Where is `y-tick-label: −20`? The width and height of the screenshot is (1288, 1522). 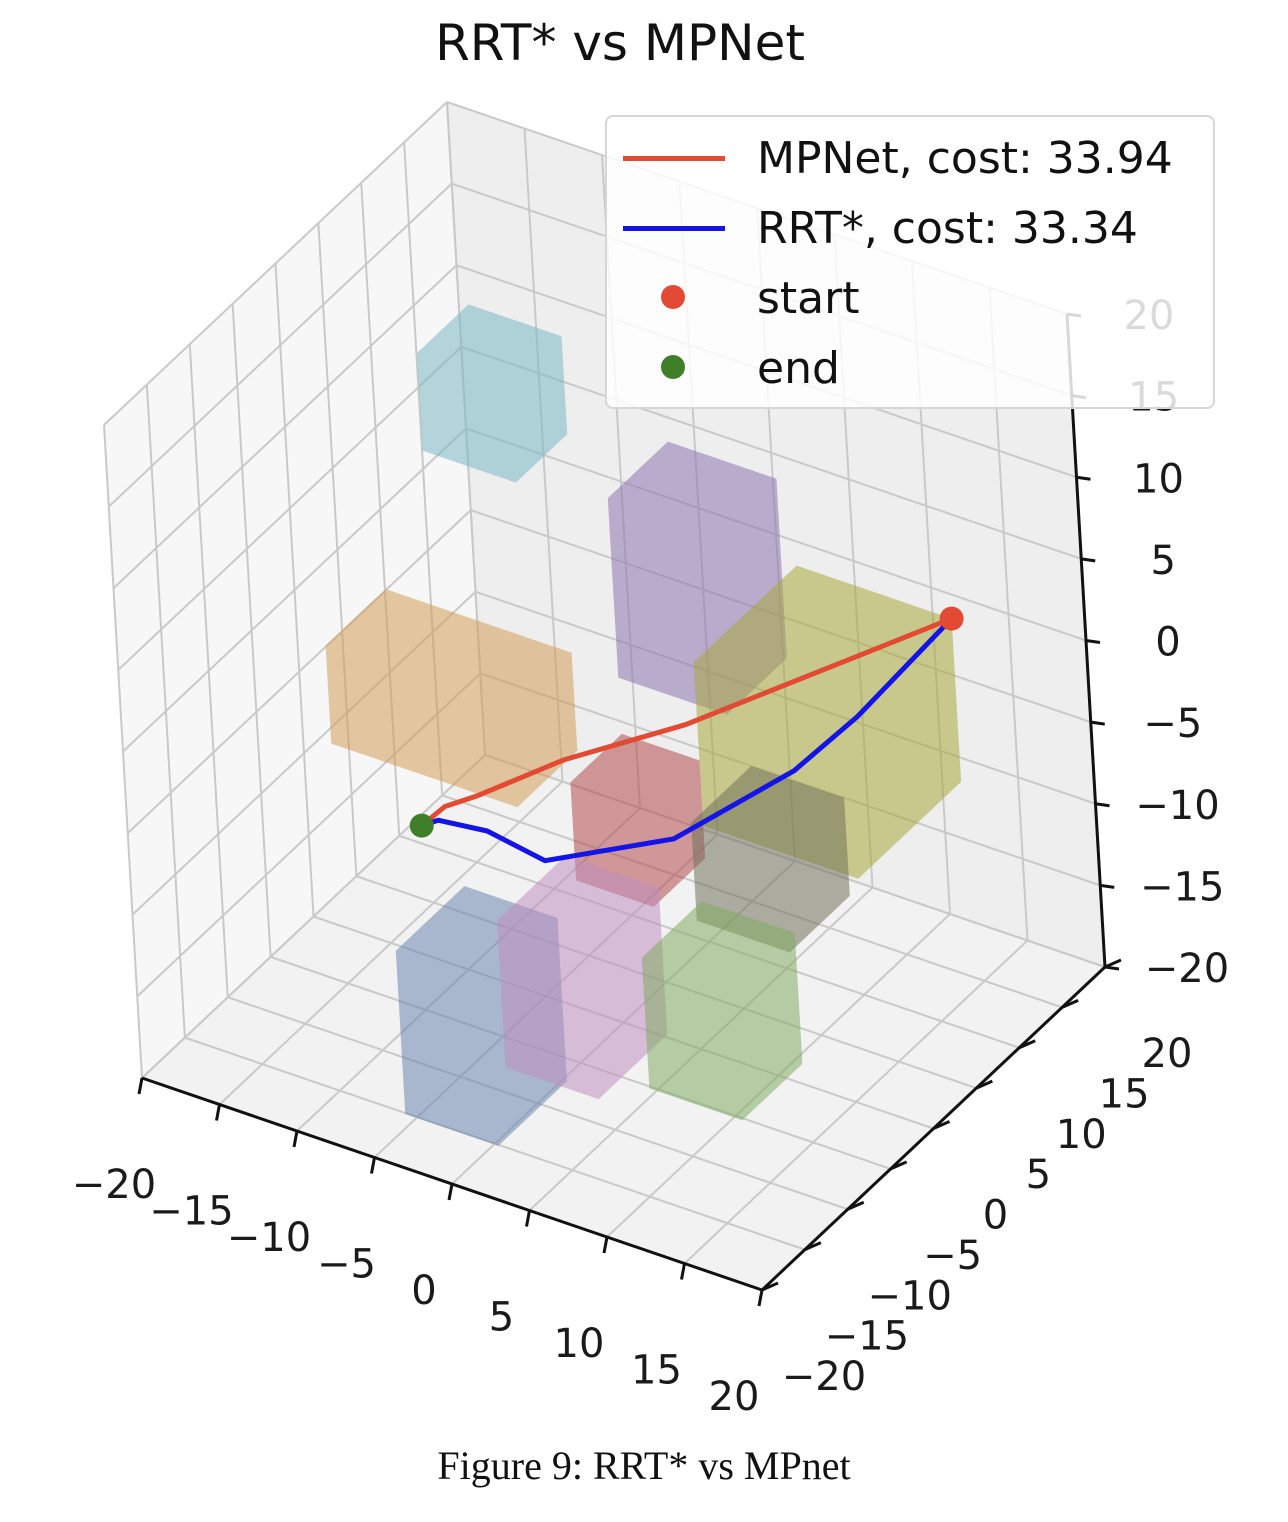
y-tick-label: −20 is located at coordinates (824, 1377).